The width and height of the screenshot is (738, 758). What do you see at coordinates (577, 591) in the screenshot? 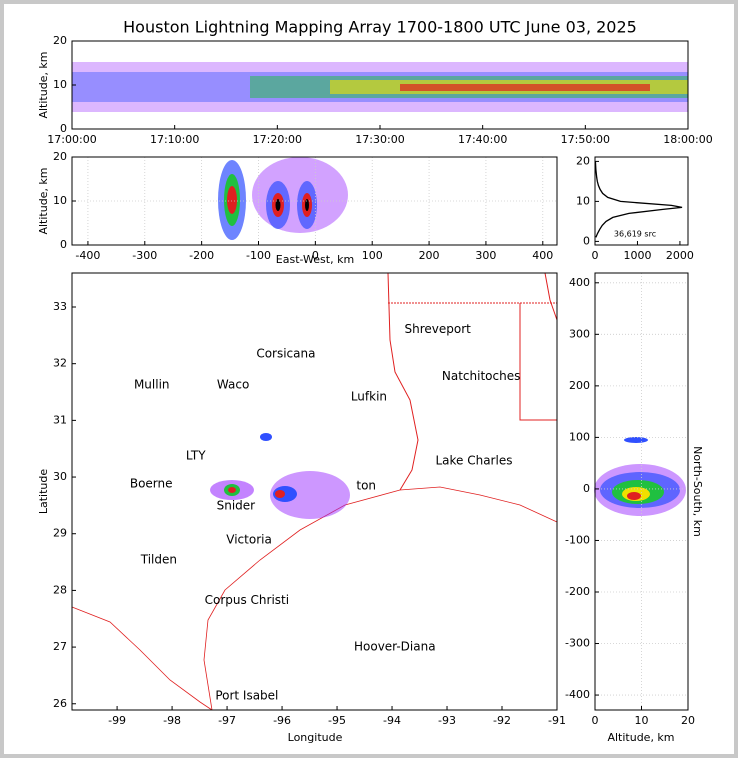
I see `y-tick-label: -200` at bounding box center [577, 591].